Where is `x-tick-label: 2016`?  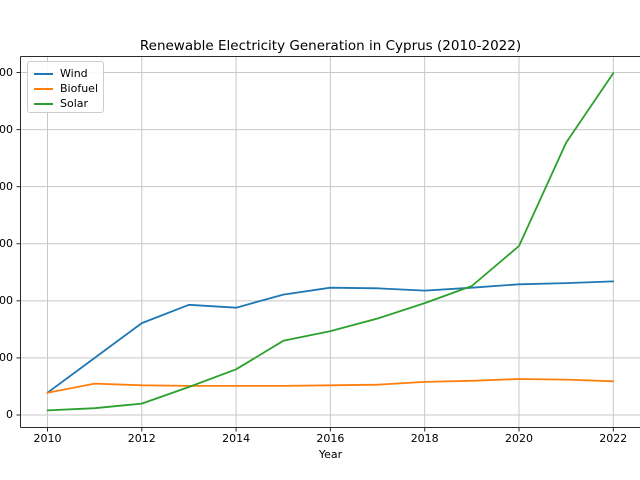
x-tick-label: 2016 is located at coordinates (330, 438).